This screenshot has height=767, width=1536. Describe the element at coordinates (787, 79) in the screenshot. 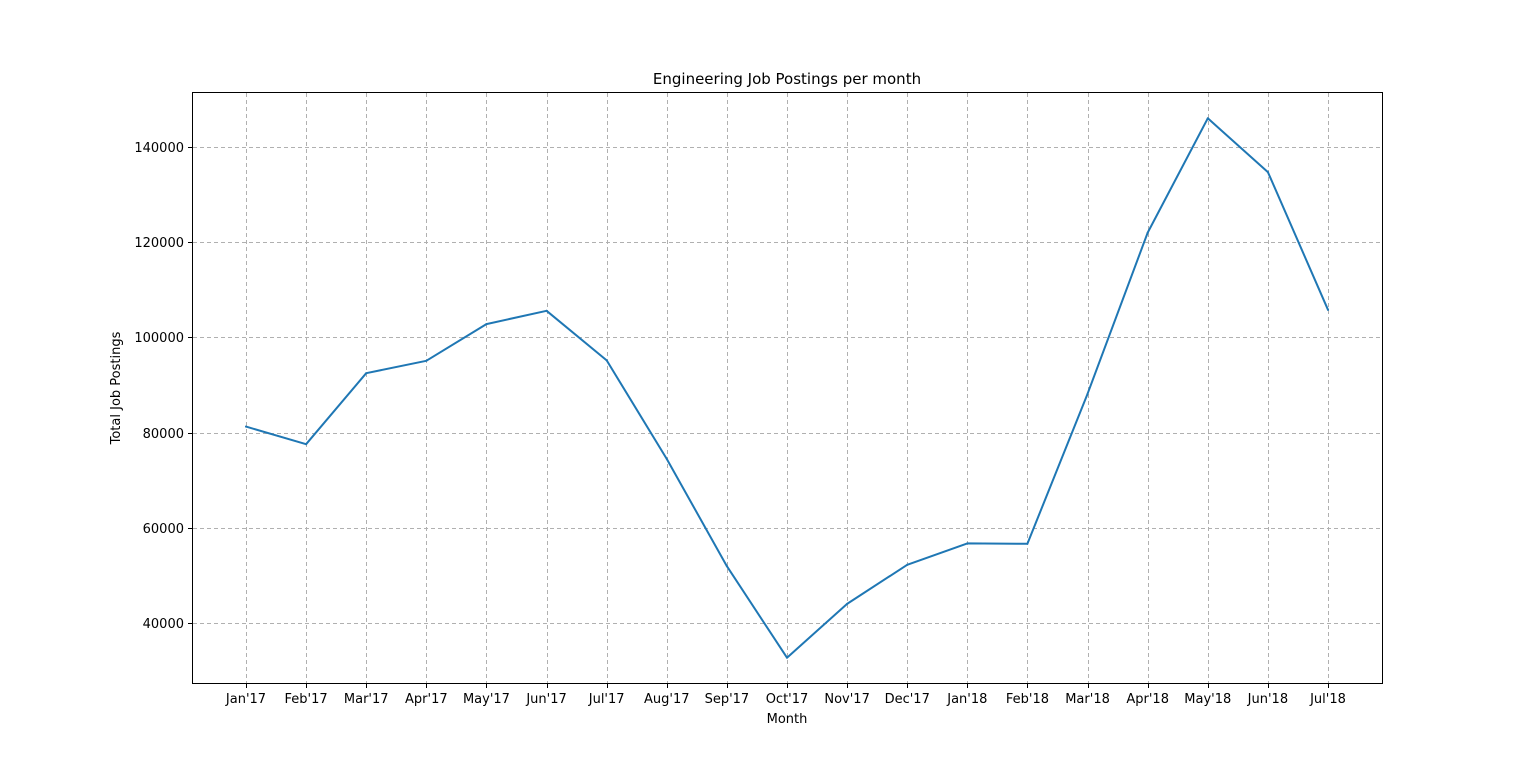

I see `chart-title: Engineering Job Postings per month` at that location.